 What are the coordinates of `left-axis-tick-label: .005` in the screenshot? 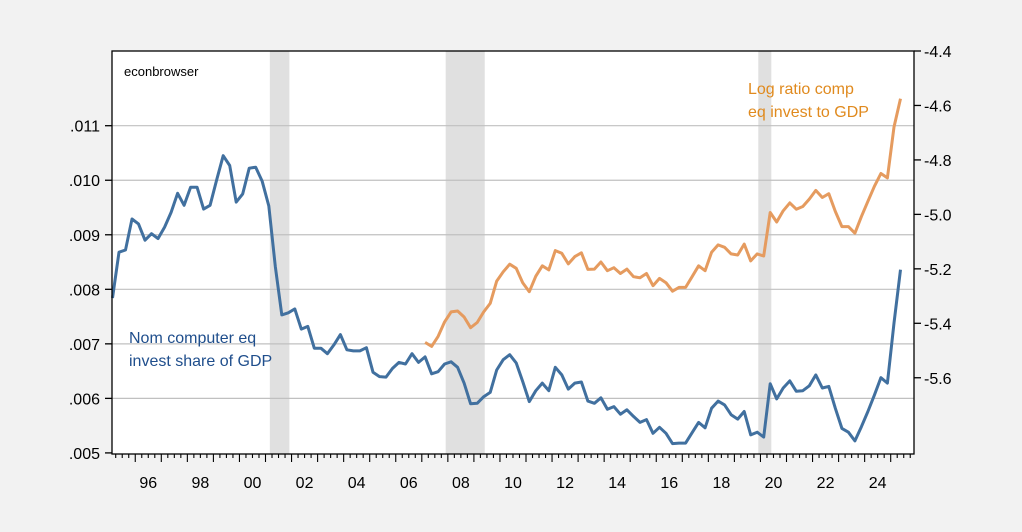 It's located at (84, 454).